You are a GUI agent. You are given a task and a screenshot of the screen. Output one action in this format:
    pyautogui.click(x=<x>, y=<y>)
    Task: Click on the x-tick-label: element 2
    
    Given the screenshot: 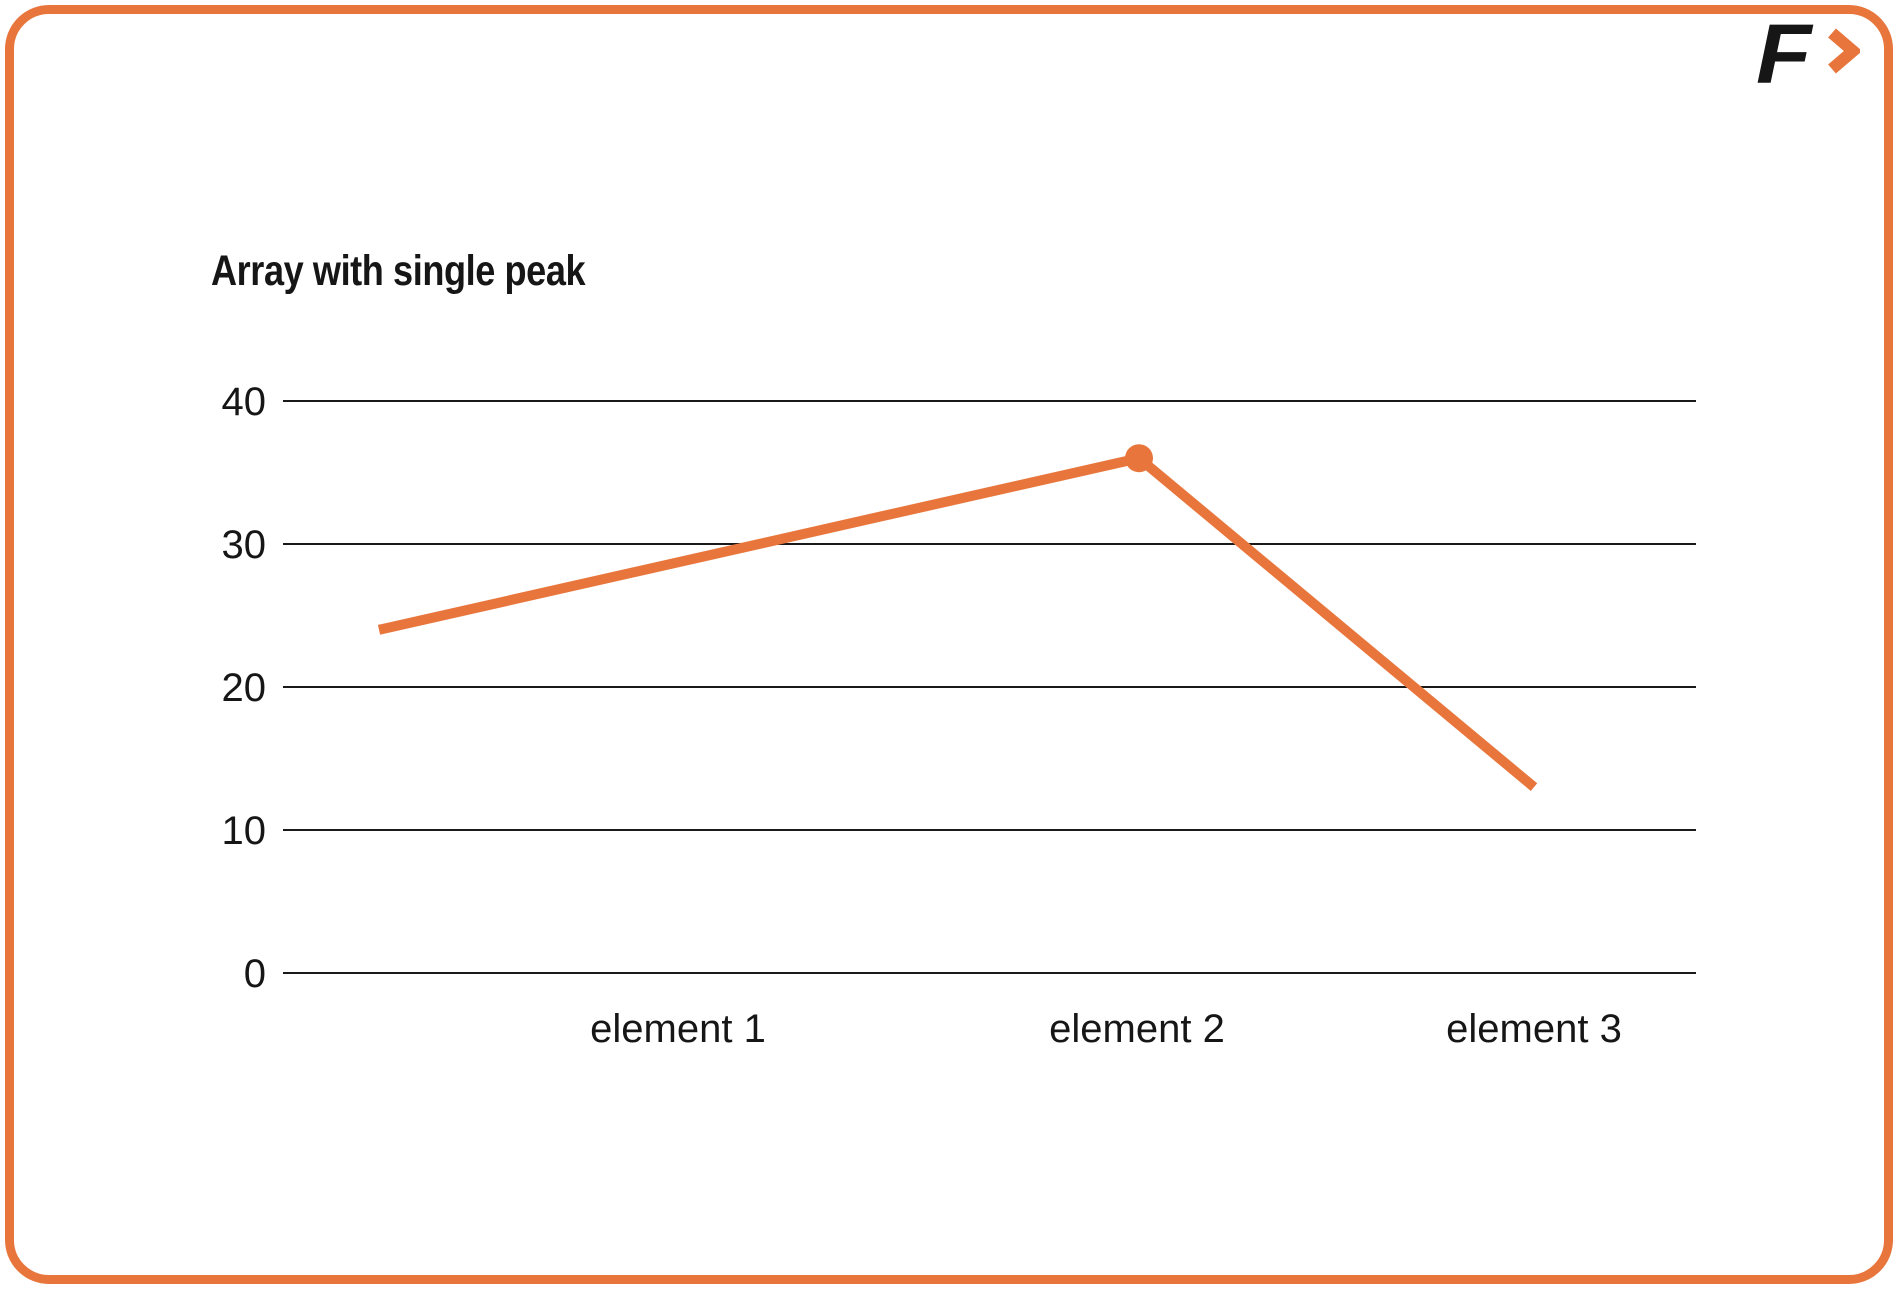 What is the action you would take?
    pyautogui.click(x=1137, y=1029)
    